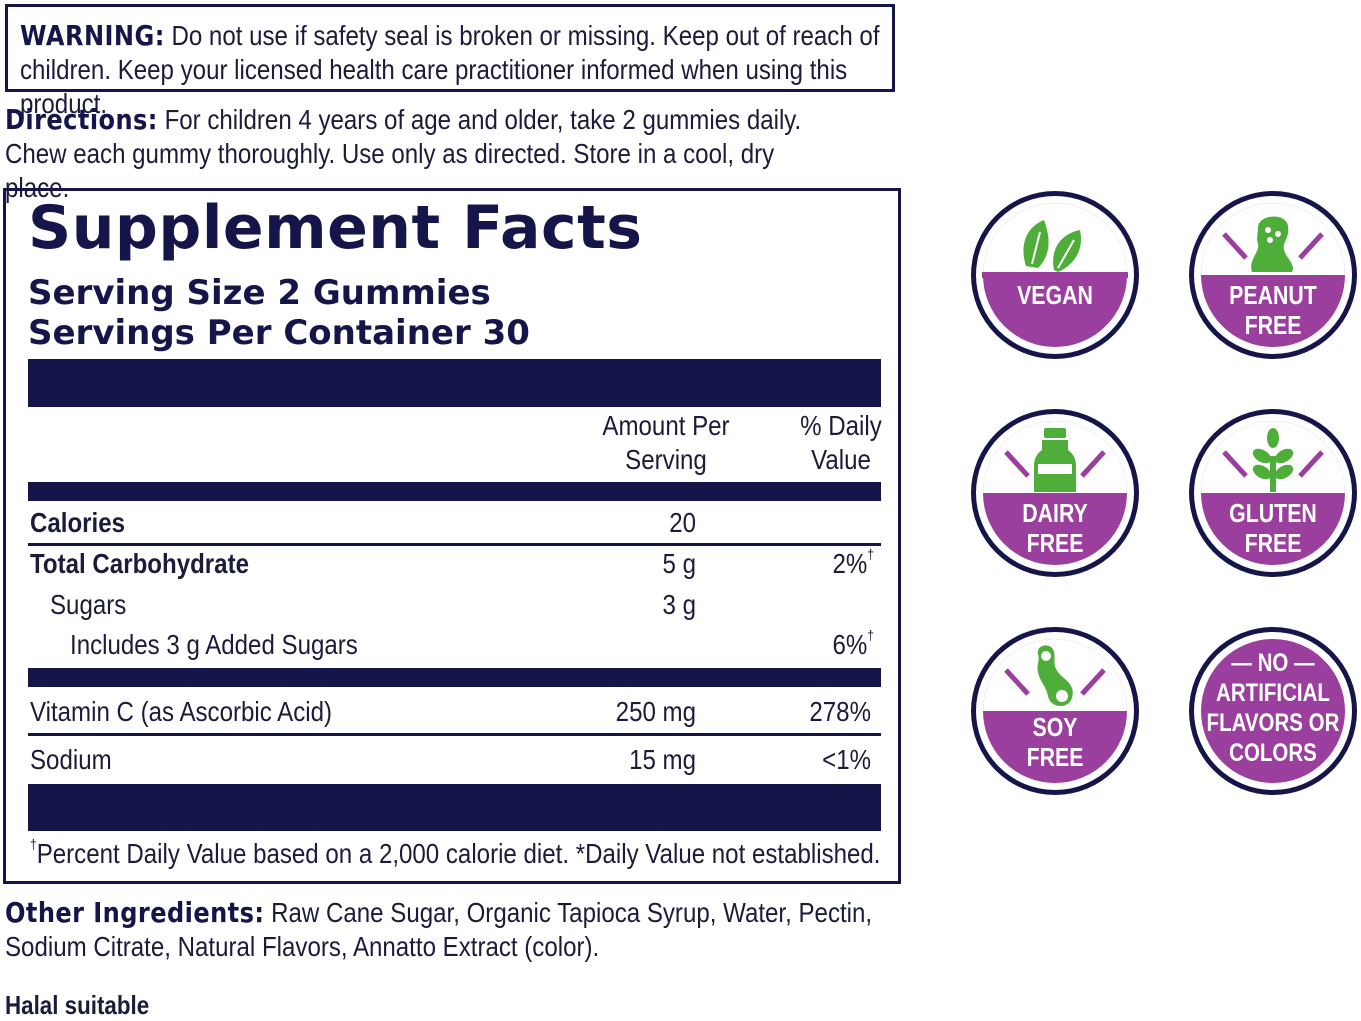 The width and height of the screenshot is (1361, 1021). What do you see at coordinates (1055, 275) in the screenshot?
I see `vegan-badge: VEGAN` at bounding box center [1055, 275].